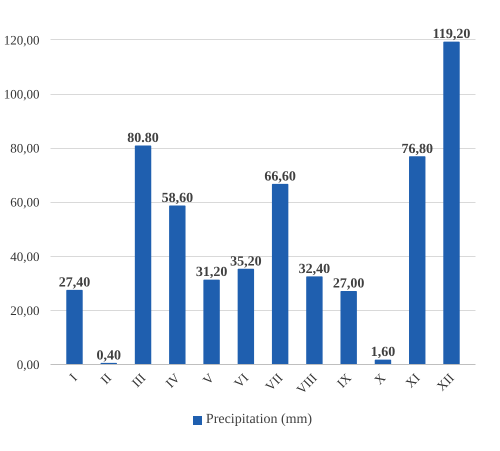  What do you see at coordinates (22, 40) in the screenshot?
I see `y-tick-label: 120,00` at bounding box center [22, 40].